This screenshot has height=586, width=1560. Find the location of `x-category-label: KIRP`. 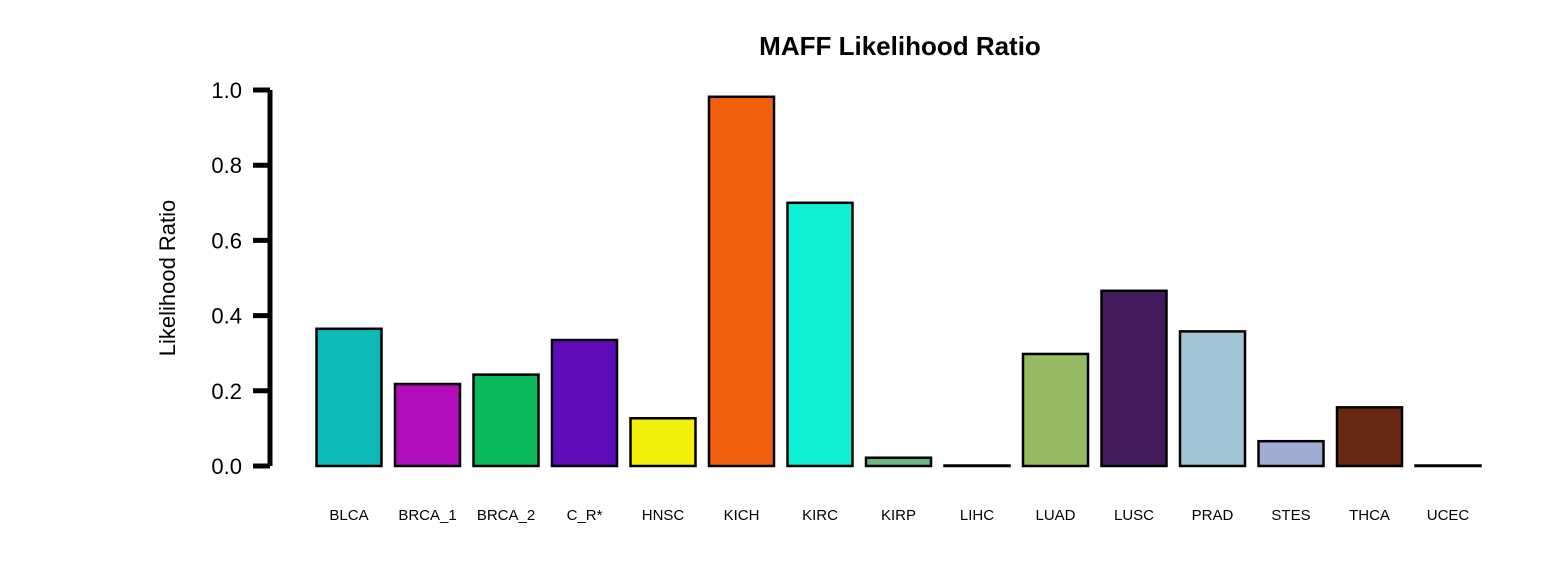

x-category-label: KIRP is located at coordinates (898, 515).